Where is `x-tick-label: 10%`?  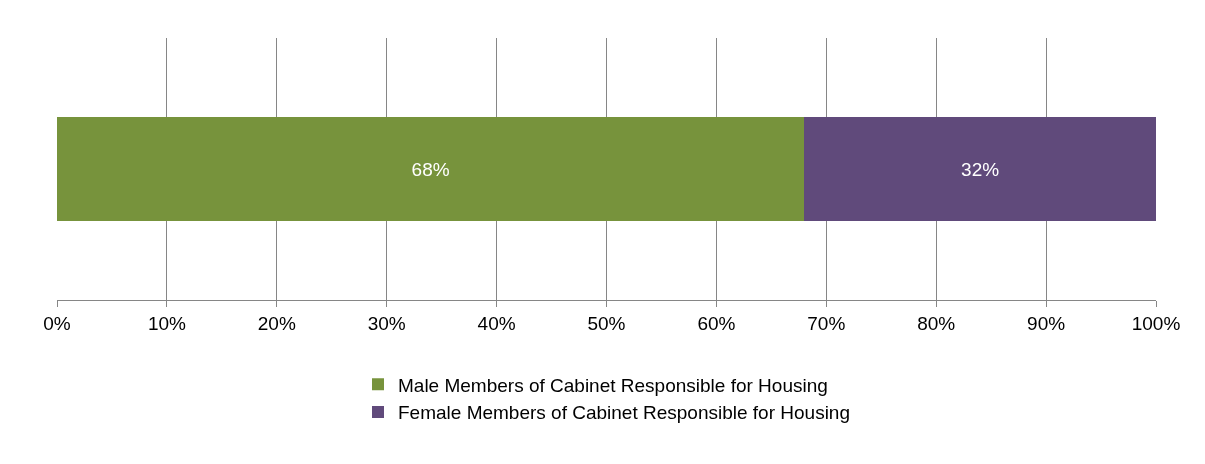 x-tick-label: 10% is located at coordinates (167, 323).